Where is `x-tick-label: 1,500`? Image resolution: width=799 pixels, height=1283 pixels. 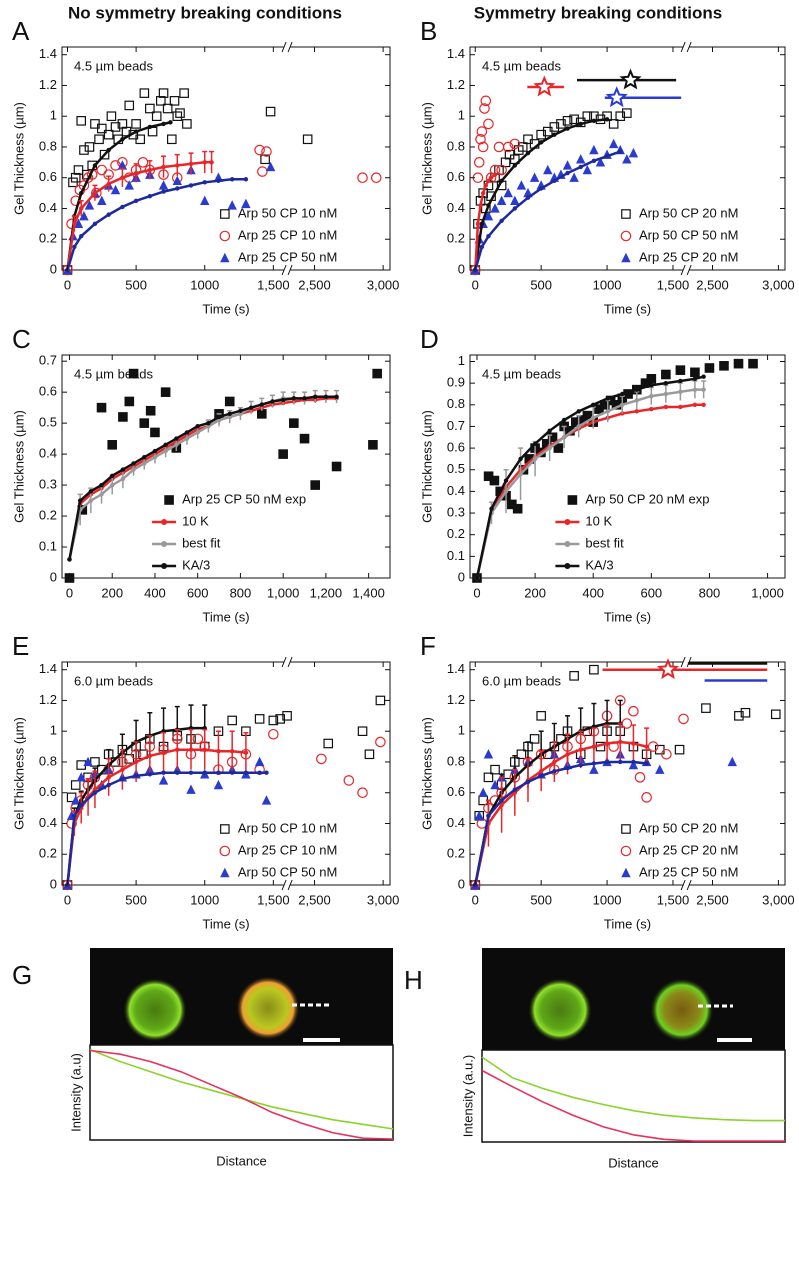 x-tick-label: 1,500 is located at coordinates (273, 899).